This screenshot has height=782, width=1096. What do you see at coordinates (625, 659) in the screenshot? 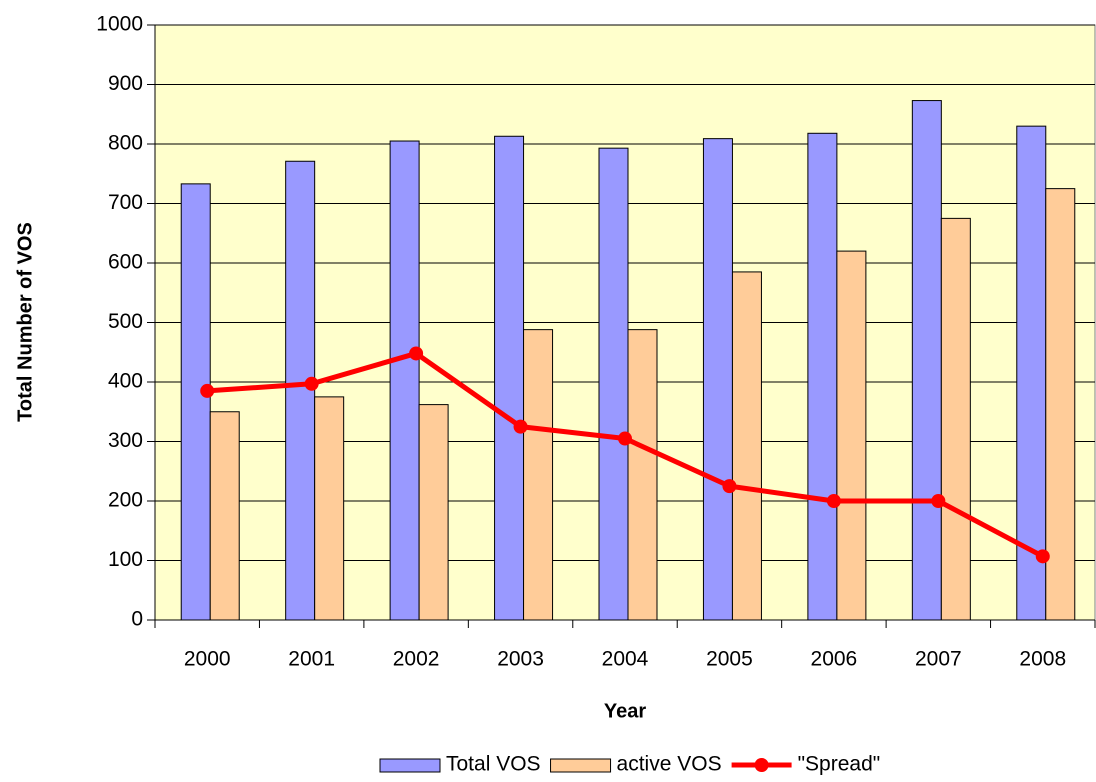
I see `x-tick-label: 2004` at bounding box center [625, 659].